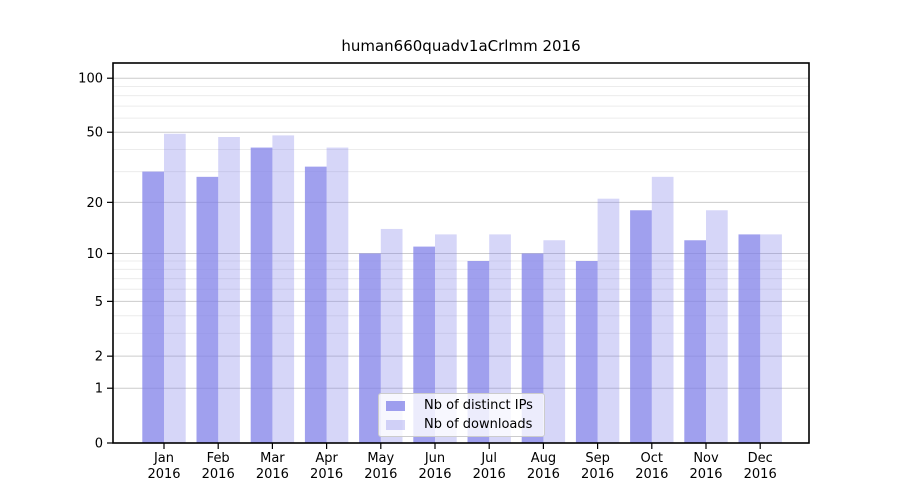 Image resolution: width=900 pixels, height=500 pixels. What do you see at coordinates (543, 474) in the screenshot?
I see `x-tick-label-year-aug: 2016` at bounding box center [543, 474].